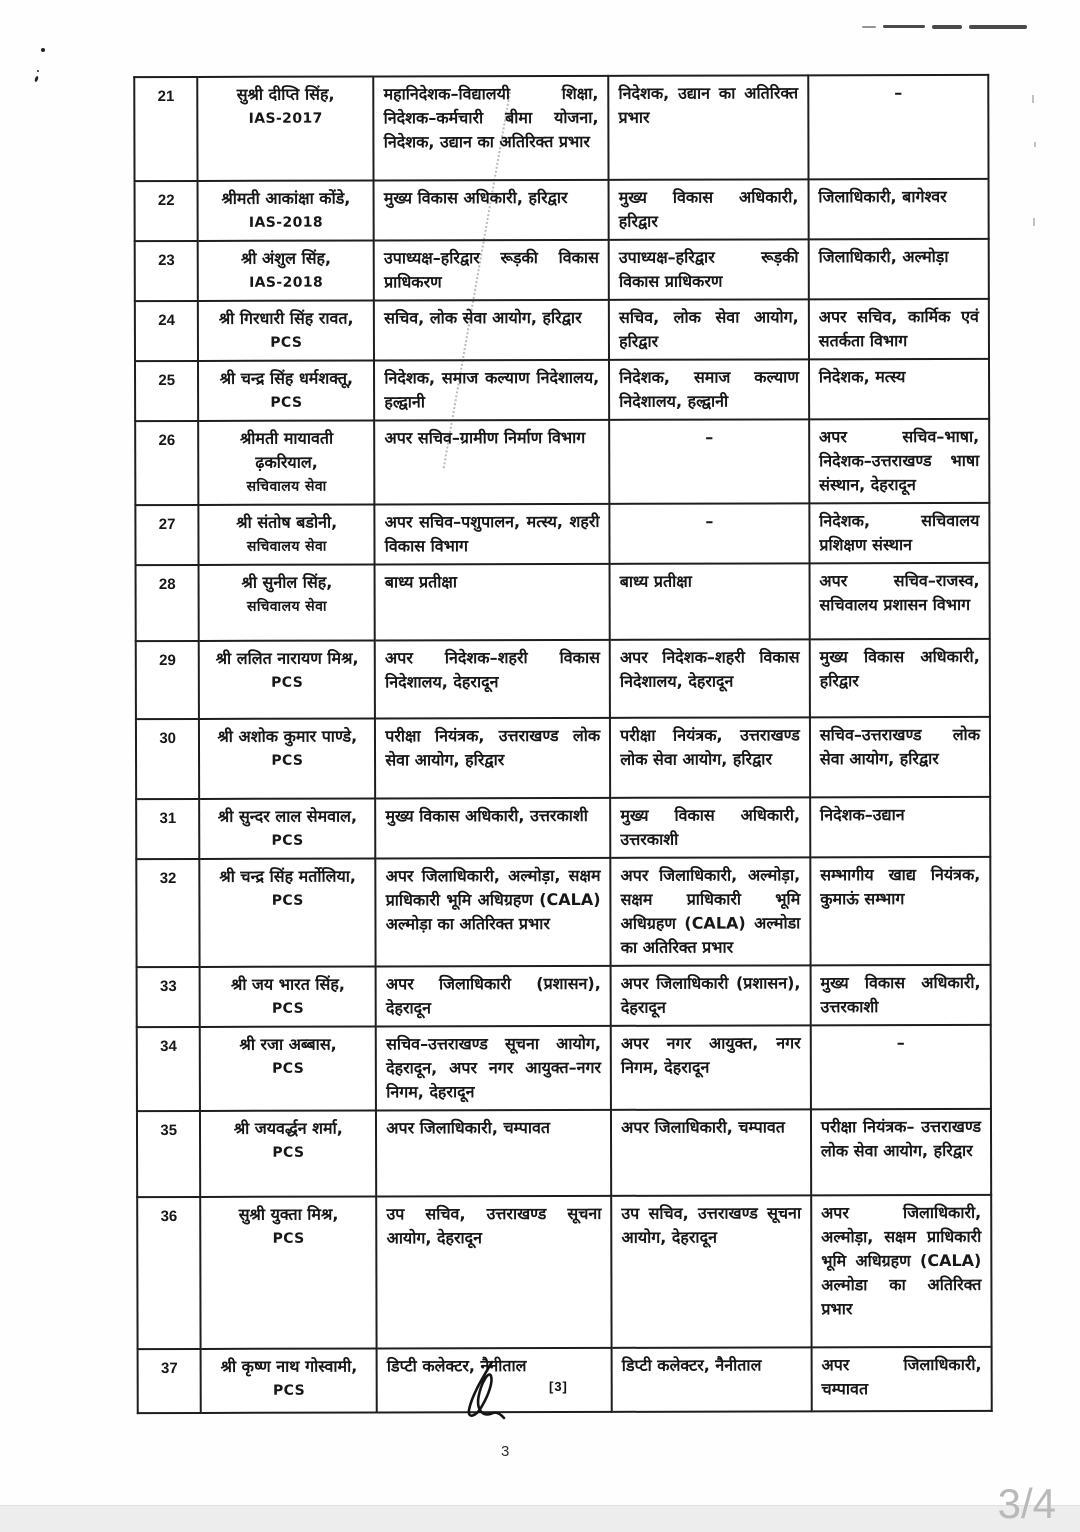 The image size is (1080, 1532). Describe the element at coordinates (287, 876) in the screenshot. I see `officer-name: श्री चन्द्र सिंह मर्तोलिया,` at that location.